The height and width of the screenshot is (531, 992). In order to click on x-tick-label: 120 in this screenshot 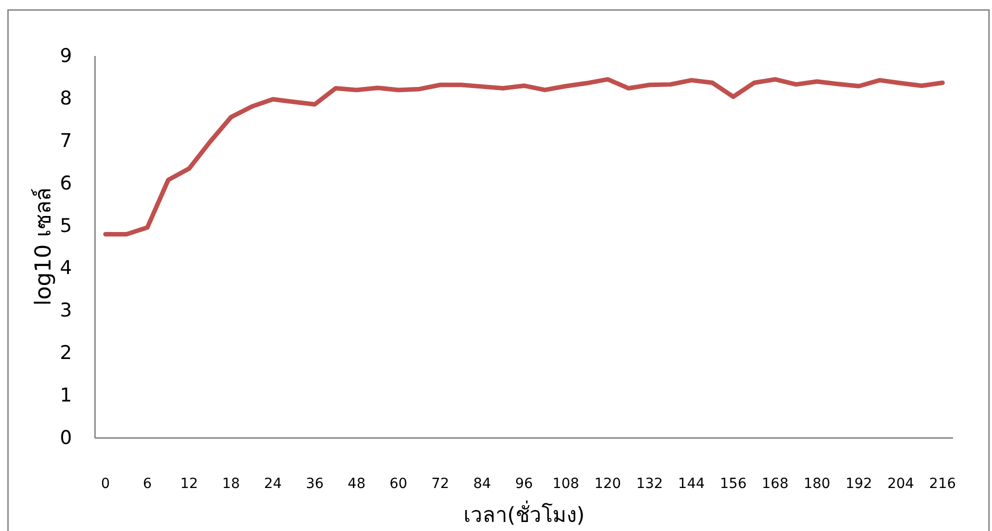, I will do `click(608, 484)`.